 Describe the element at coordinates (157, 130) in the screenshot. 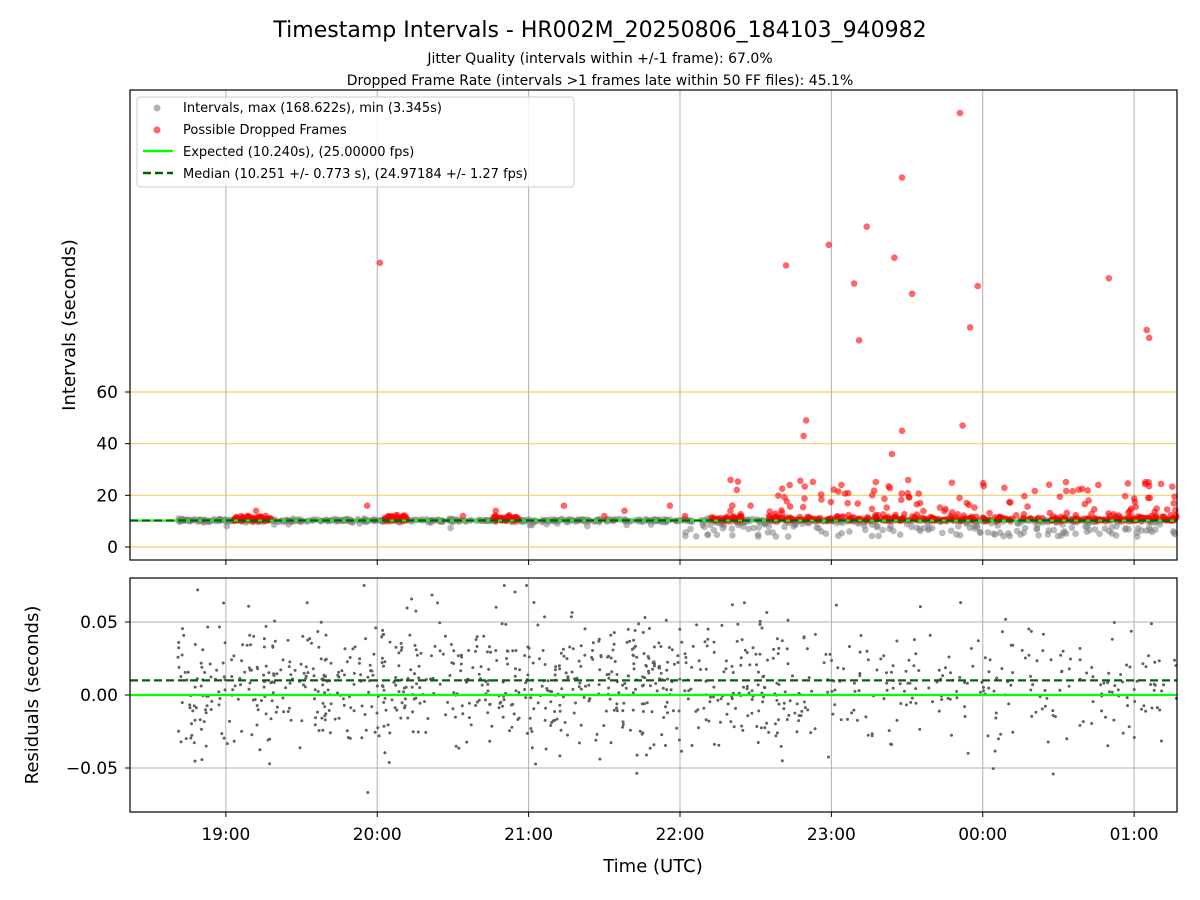

I see `legend-marker-dropped` at that location.